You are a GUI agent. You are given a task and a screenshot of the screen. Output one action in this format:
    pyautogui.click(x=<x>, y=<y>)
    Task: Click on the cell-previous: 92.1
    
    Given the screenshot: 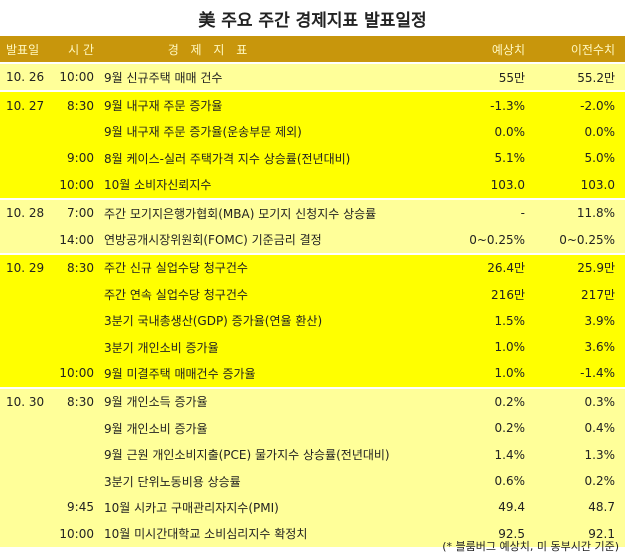 What is the action you would take?
    pyautogui.click(x=601, y=533)
    